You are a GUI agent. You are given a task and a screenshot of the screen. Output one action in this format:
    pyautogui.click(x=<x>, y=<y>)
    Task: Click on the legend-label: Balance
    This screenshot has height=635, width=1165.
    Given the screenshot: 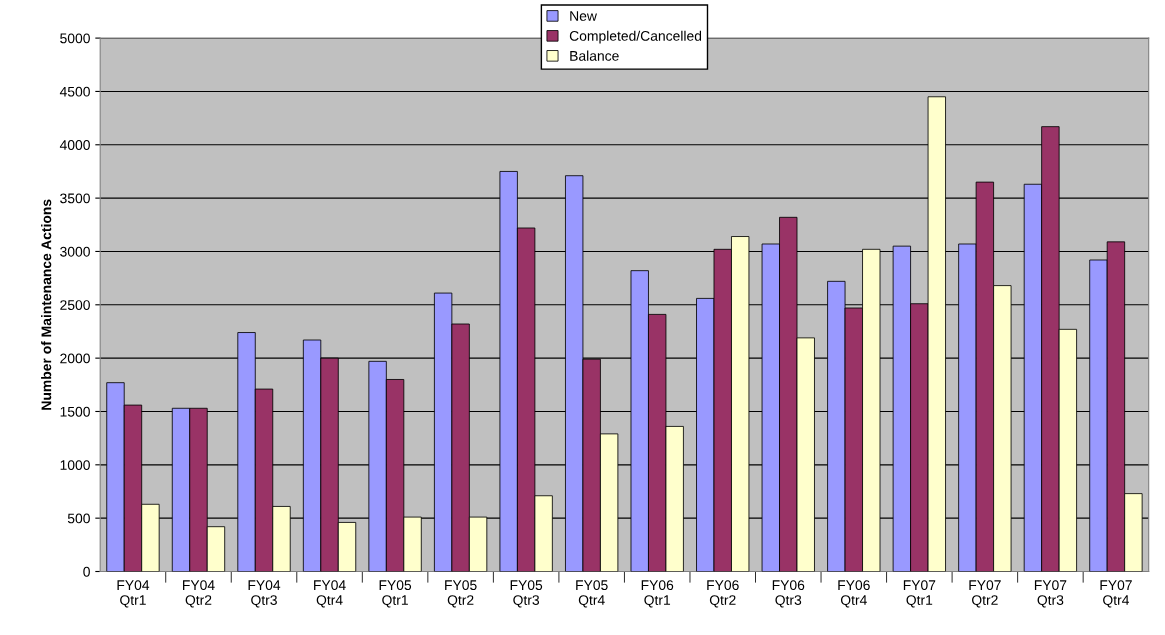 What is the action you would take?
    pyautogui.click(x=594, y=55)
    